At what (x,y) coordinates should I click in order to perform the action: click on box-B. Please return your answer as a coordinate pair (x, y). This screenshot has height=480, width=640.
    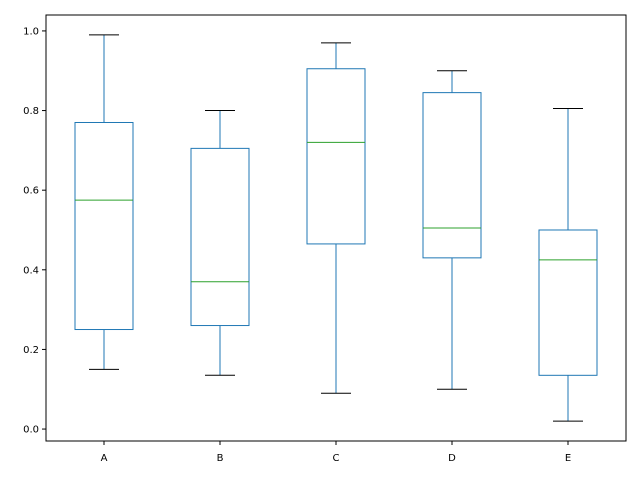
    Looking at the image, I should click on (220, 243).